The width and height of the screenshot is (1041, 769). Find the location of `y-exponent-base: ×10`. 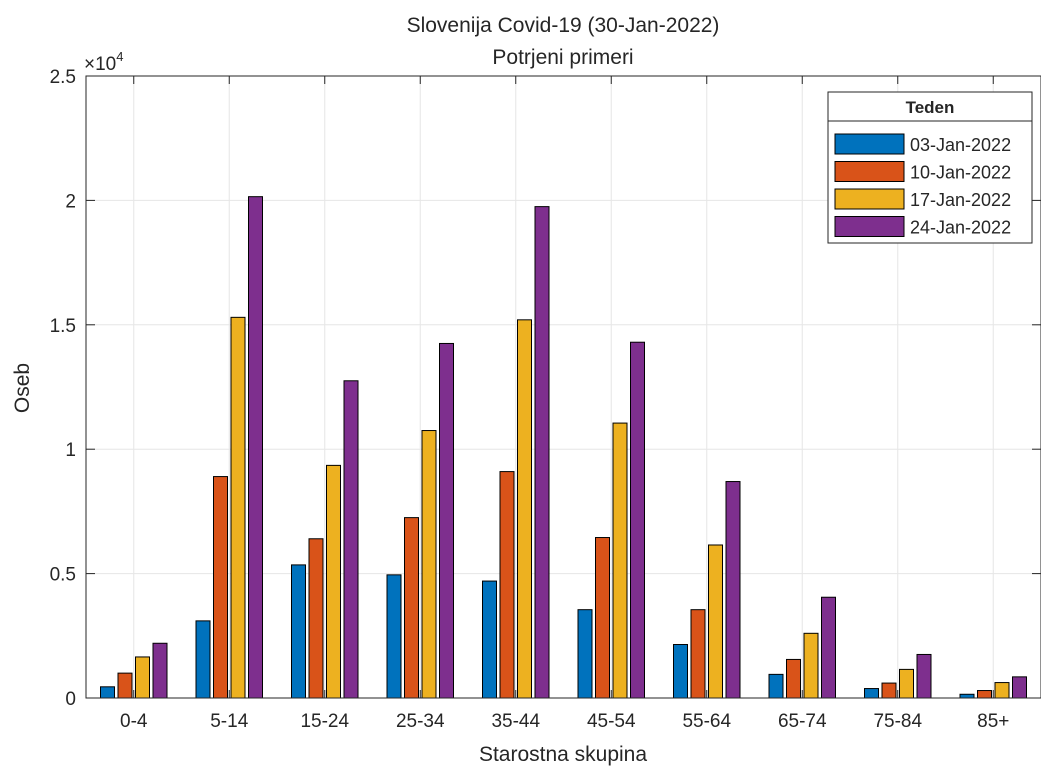

y-exponent-base: ×10 is located at coordinates (100, 64).